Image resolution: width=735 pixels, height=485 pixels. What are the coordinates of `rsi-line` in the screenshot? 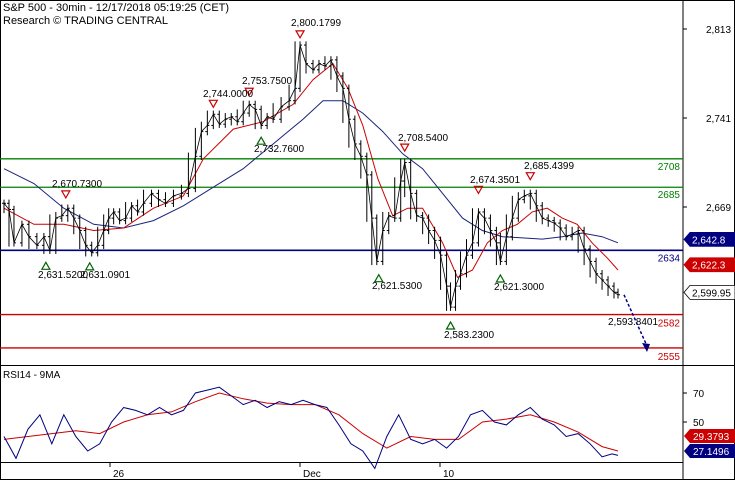 It's located at (311, 428).